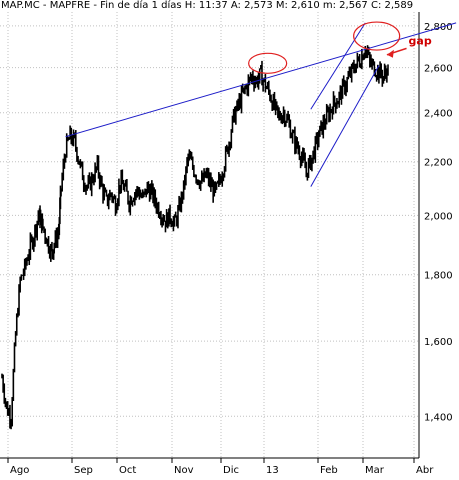  I want to click on x-tick-label: Dic, so click(231, 470).